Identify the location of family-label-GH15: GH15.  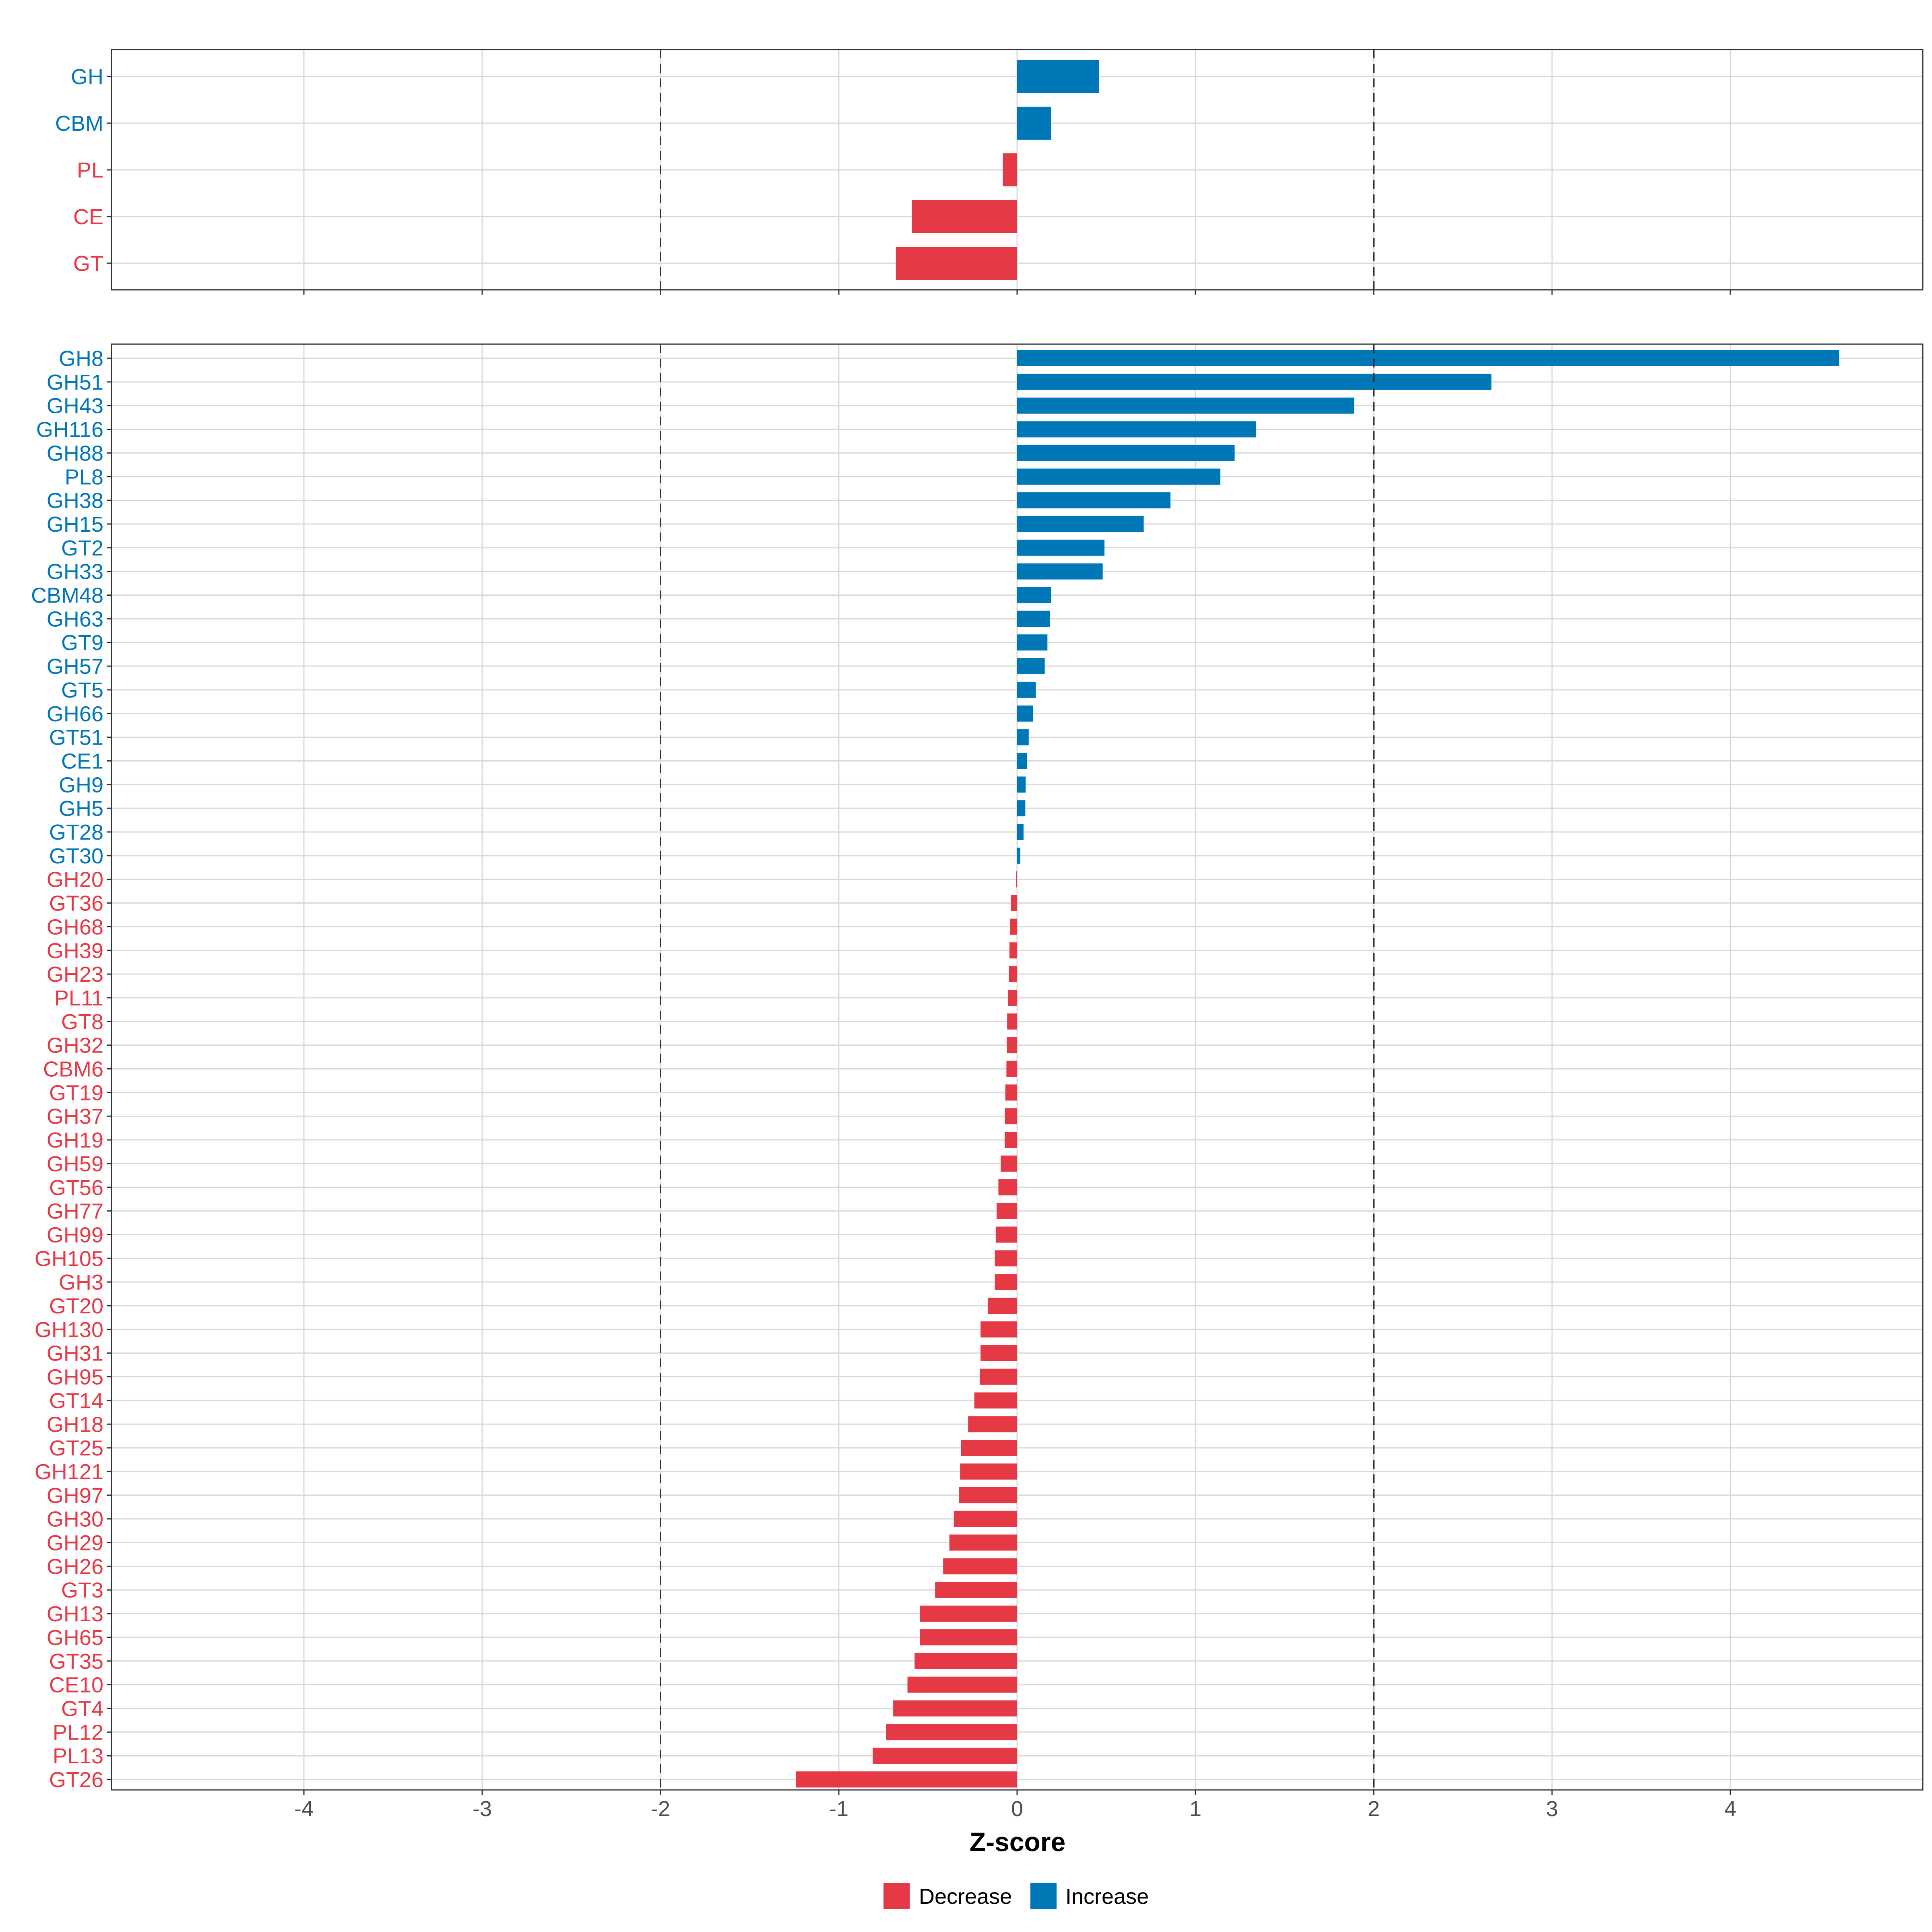
(75, 524).